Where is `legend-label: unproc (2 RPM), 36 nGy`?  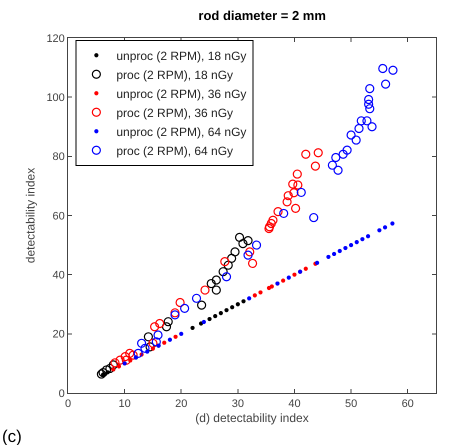
legend-label: unproc (2 RPM), 36 nGy is located at coordinates (181, 93).